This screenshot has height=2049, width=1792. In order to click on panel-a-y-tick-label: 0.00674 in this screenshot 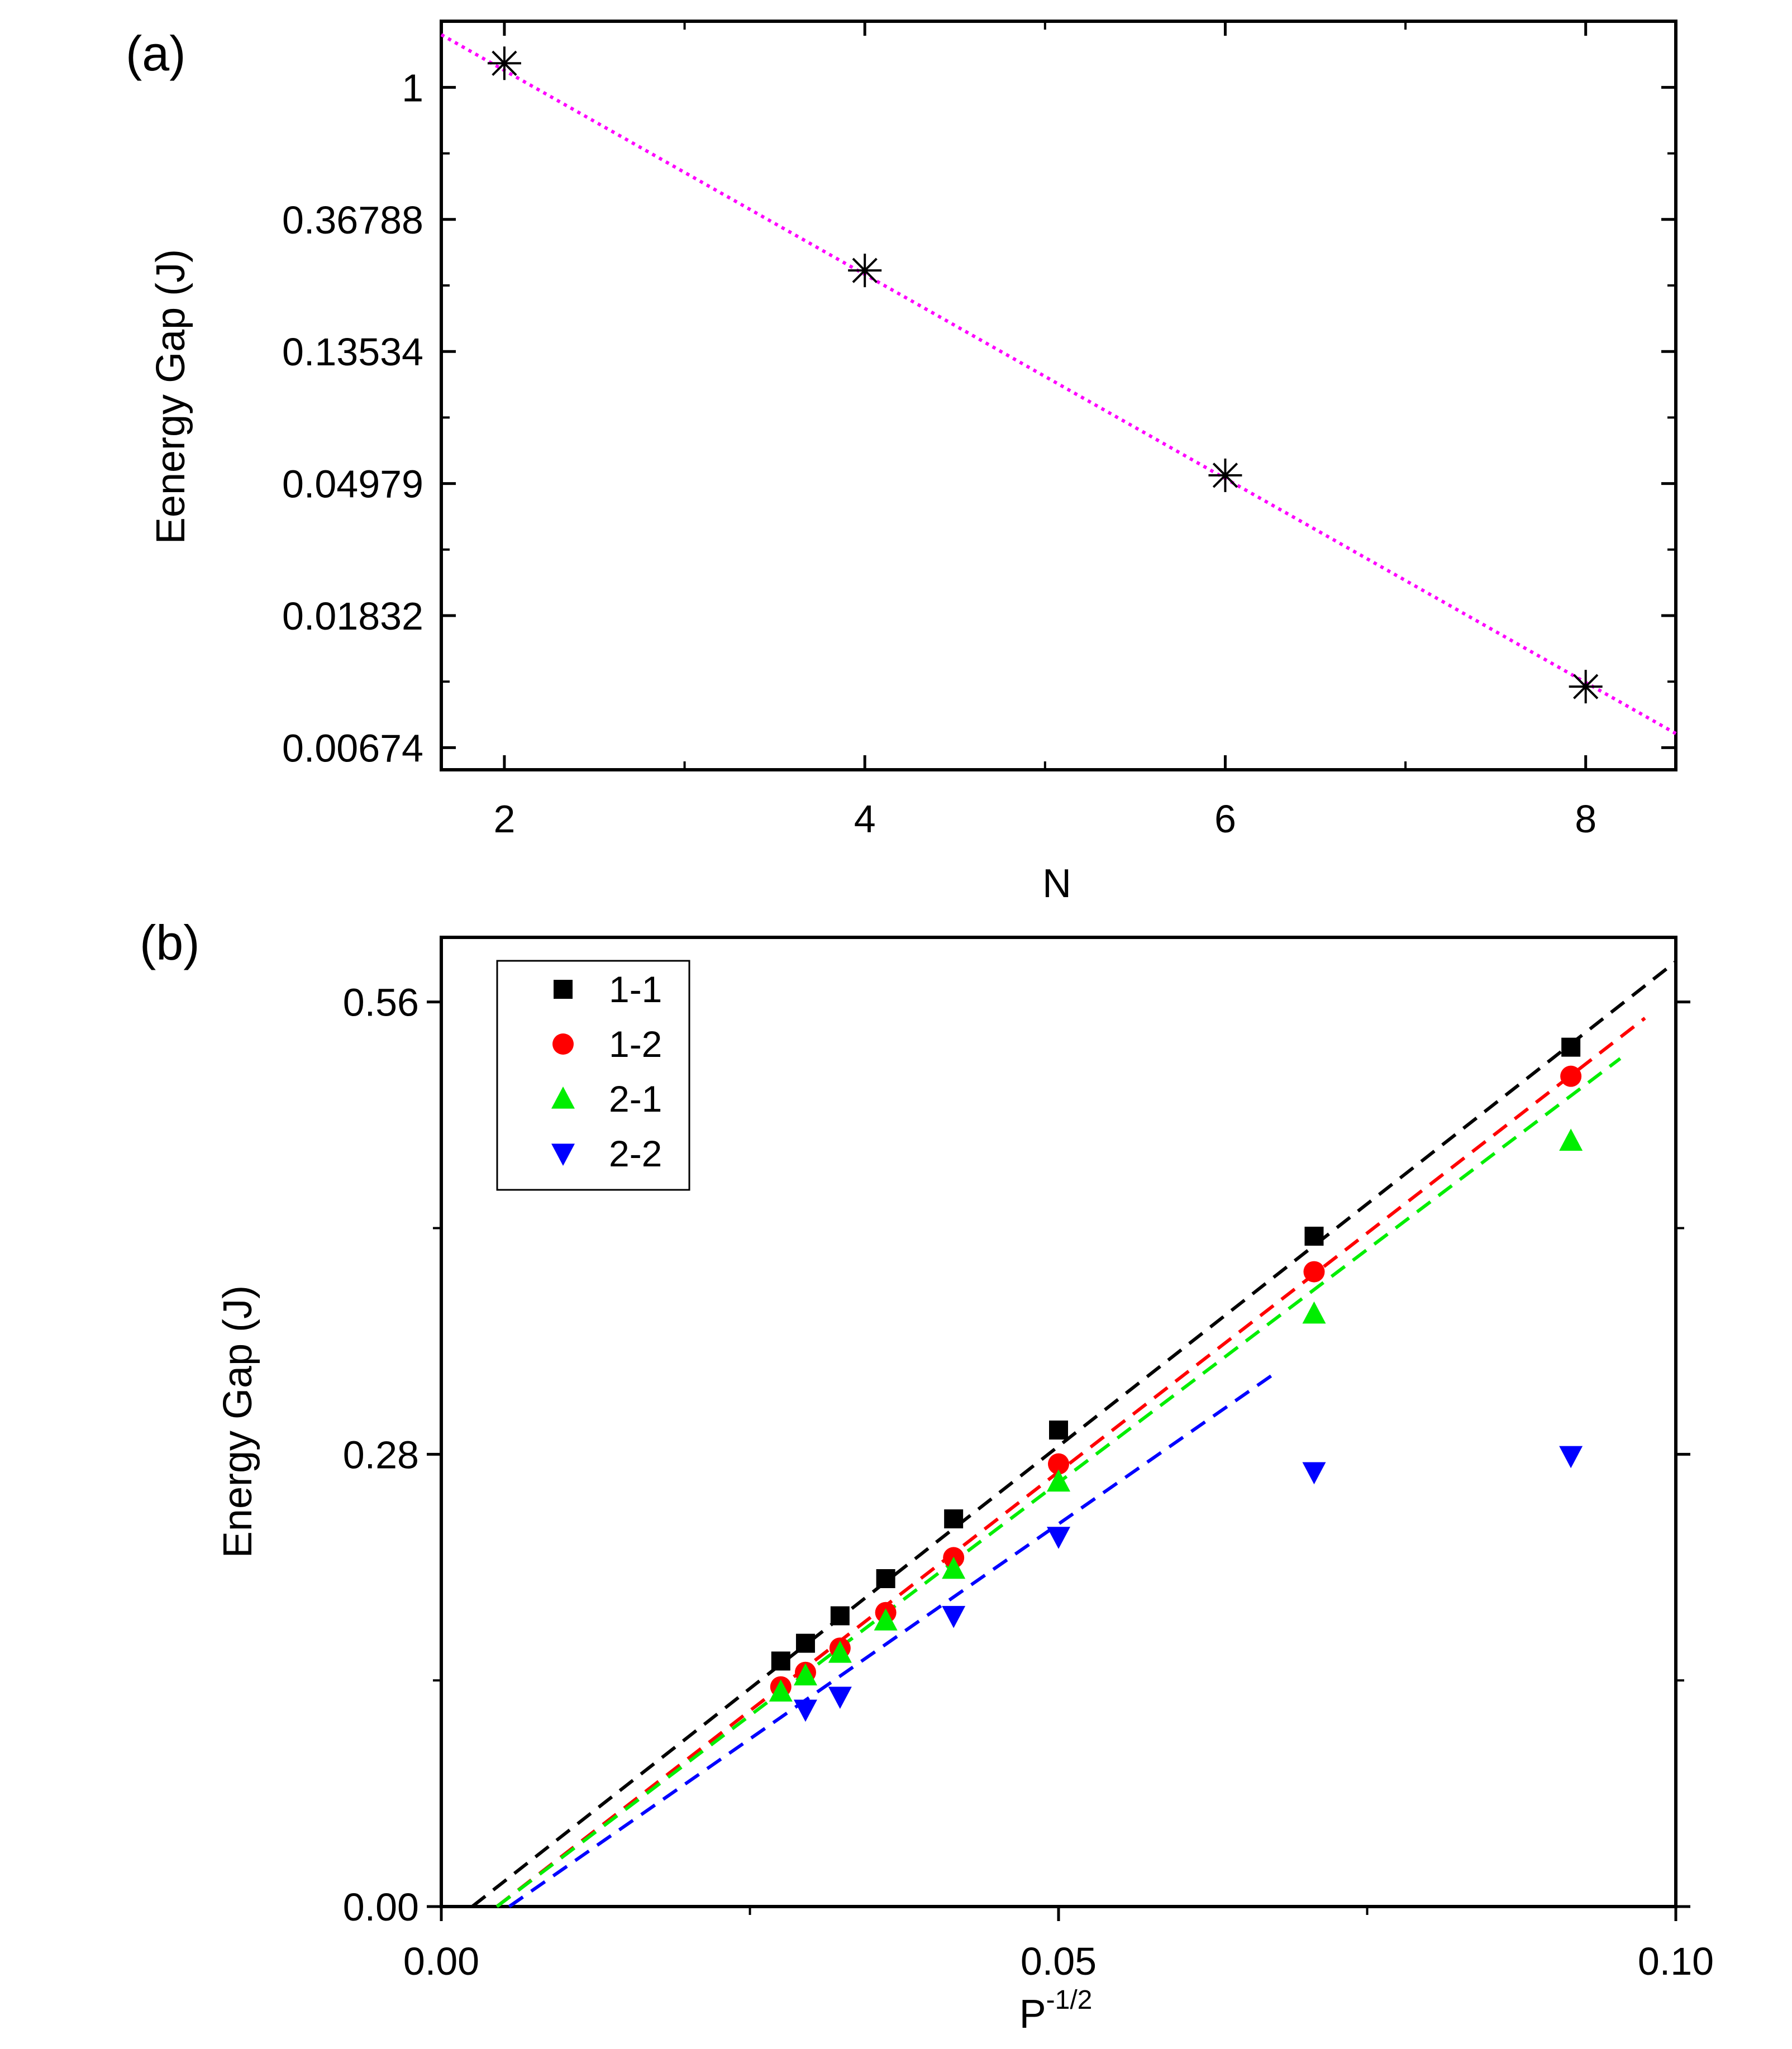, I will do `click(352, 748)`.